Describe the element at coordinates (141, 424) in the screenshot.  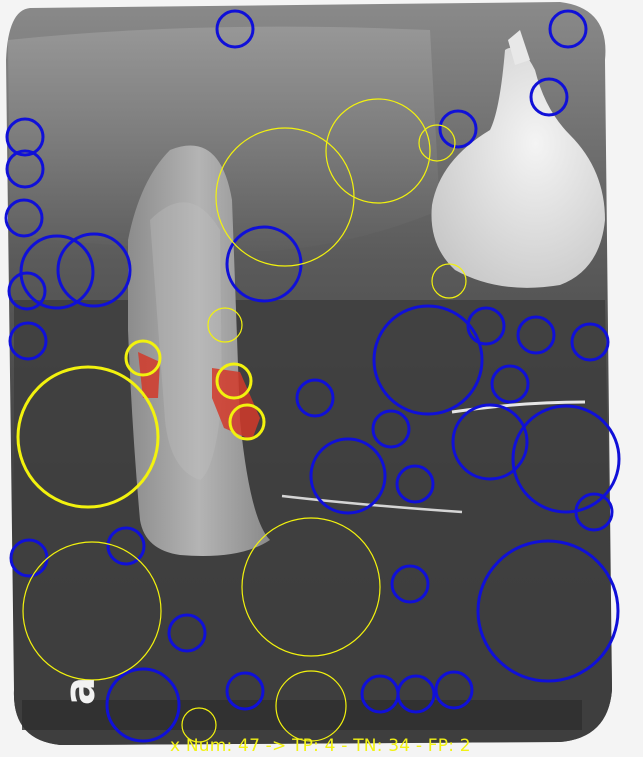
I see `detection-circles-yellow-thick` at that location.